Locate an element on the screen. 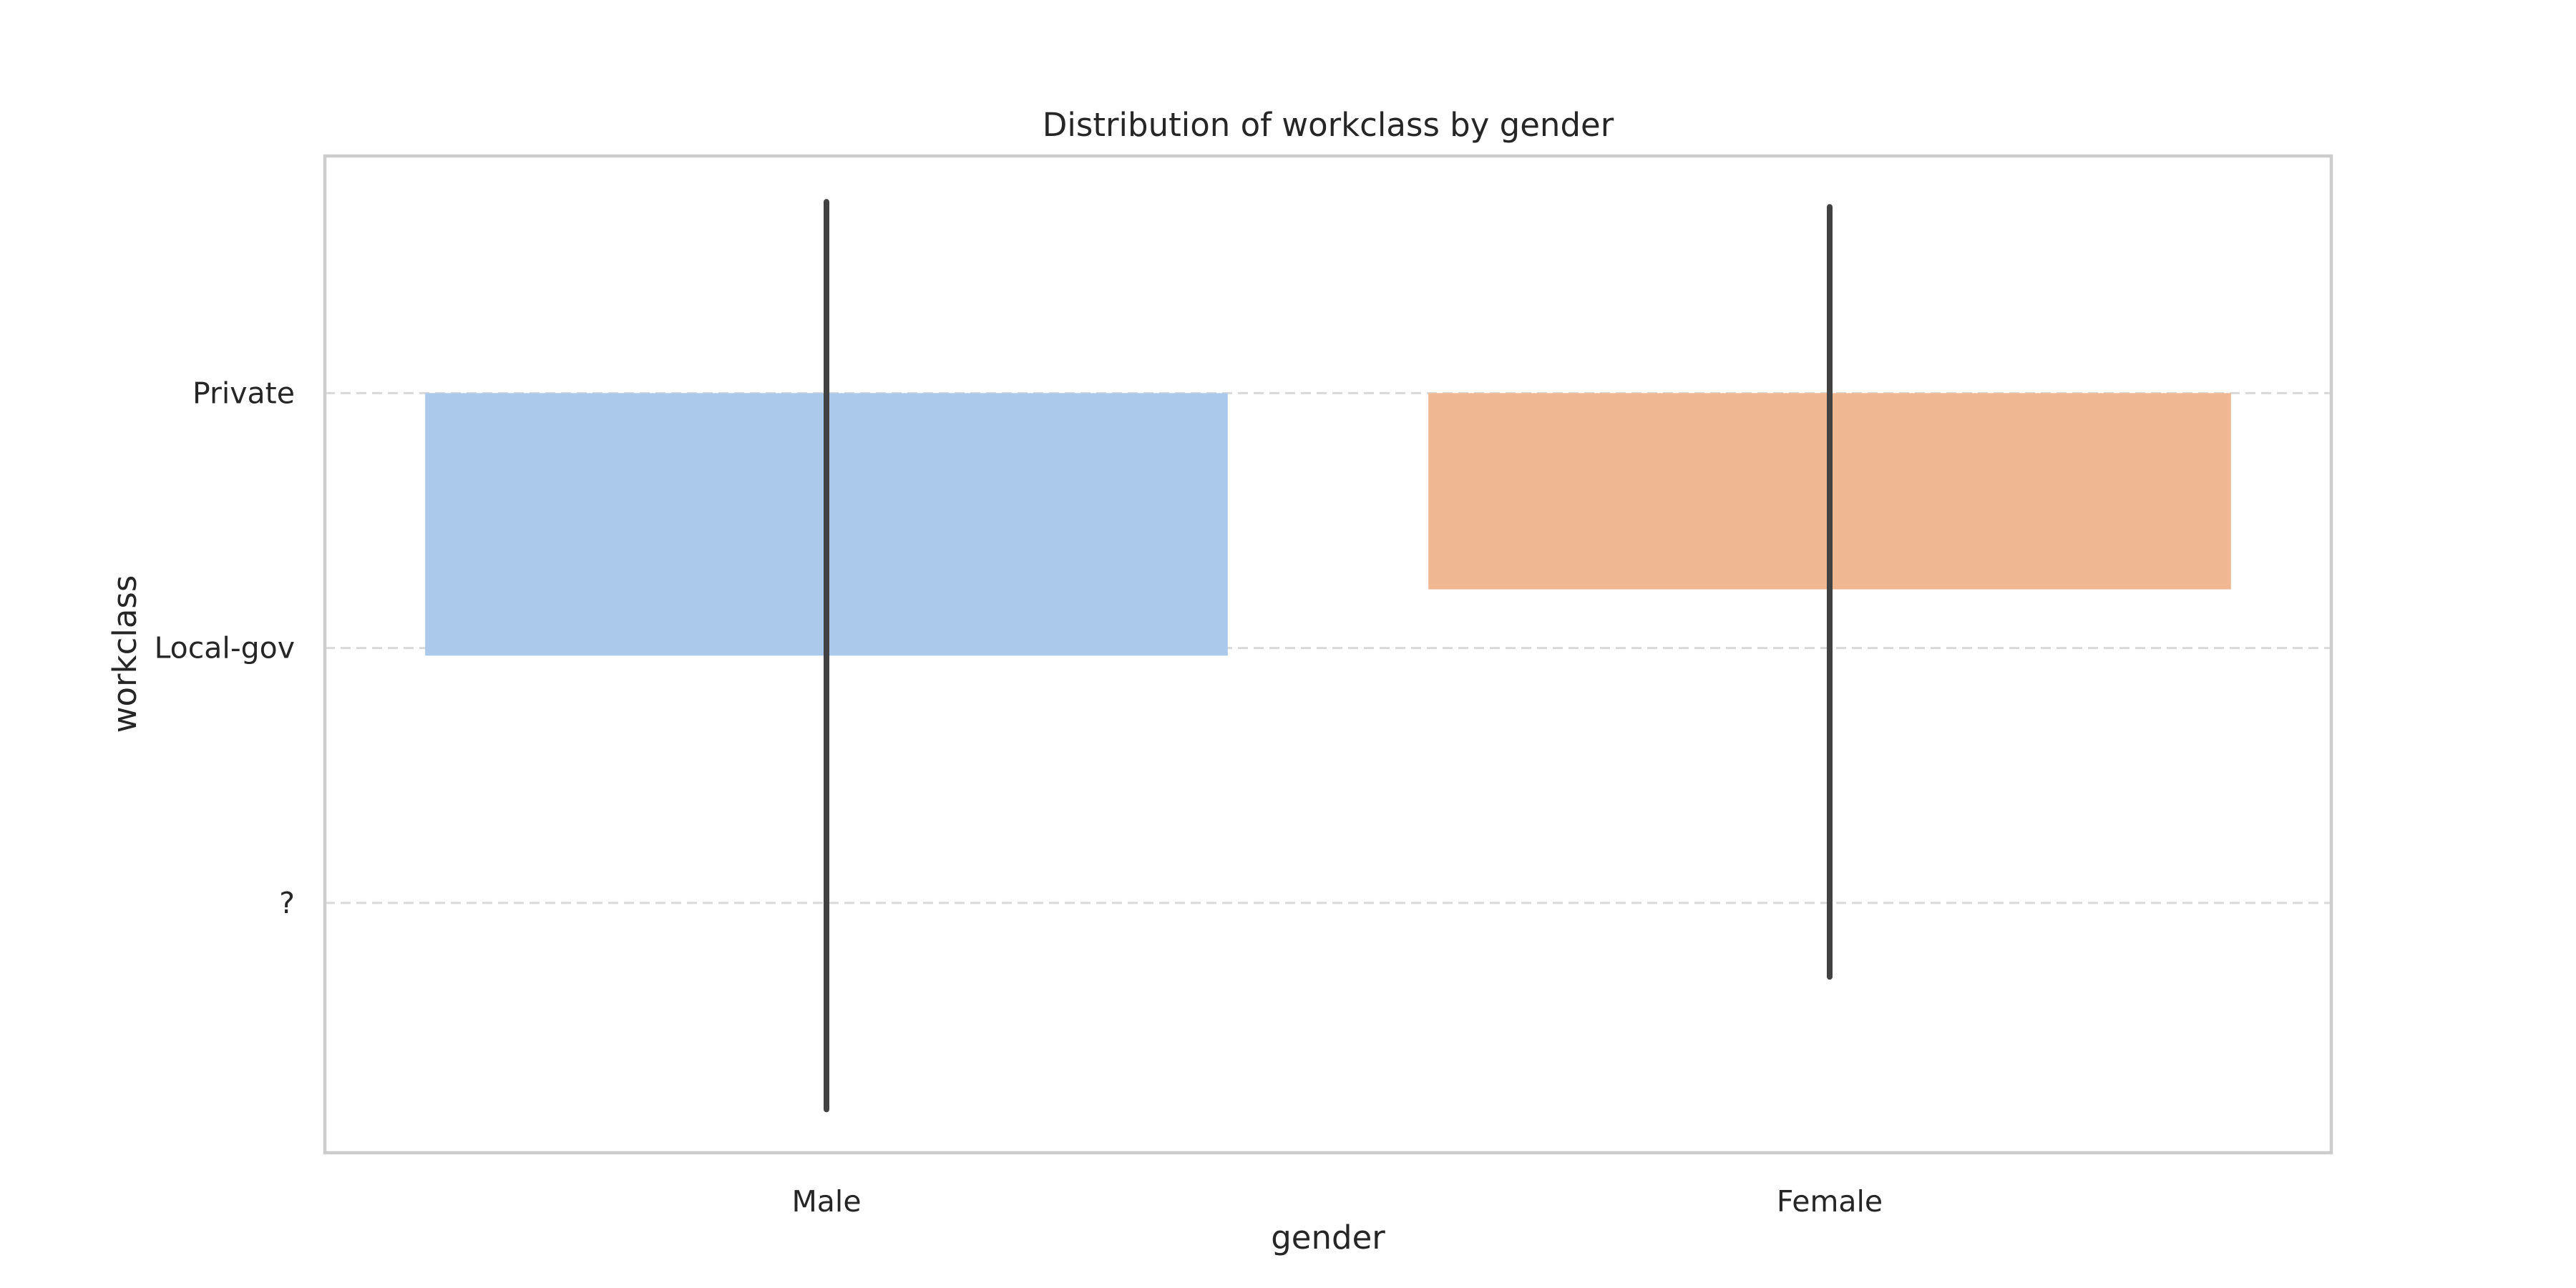  x-tick-label: Female is located at coordinates (1830, 1201).